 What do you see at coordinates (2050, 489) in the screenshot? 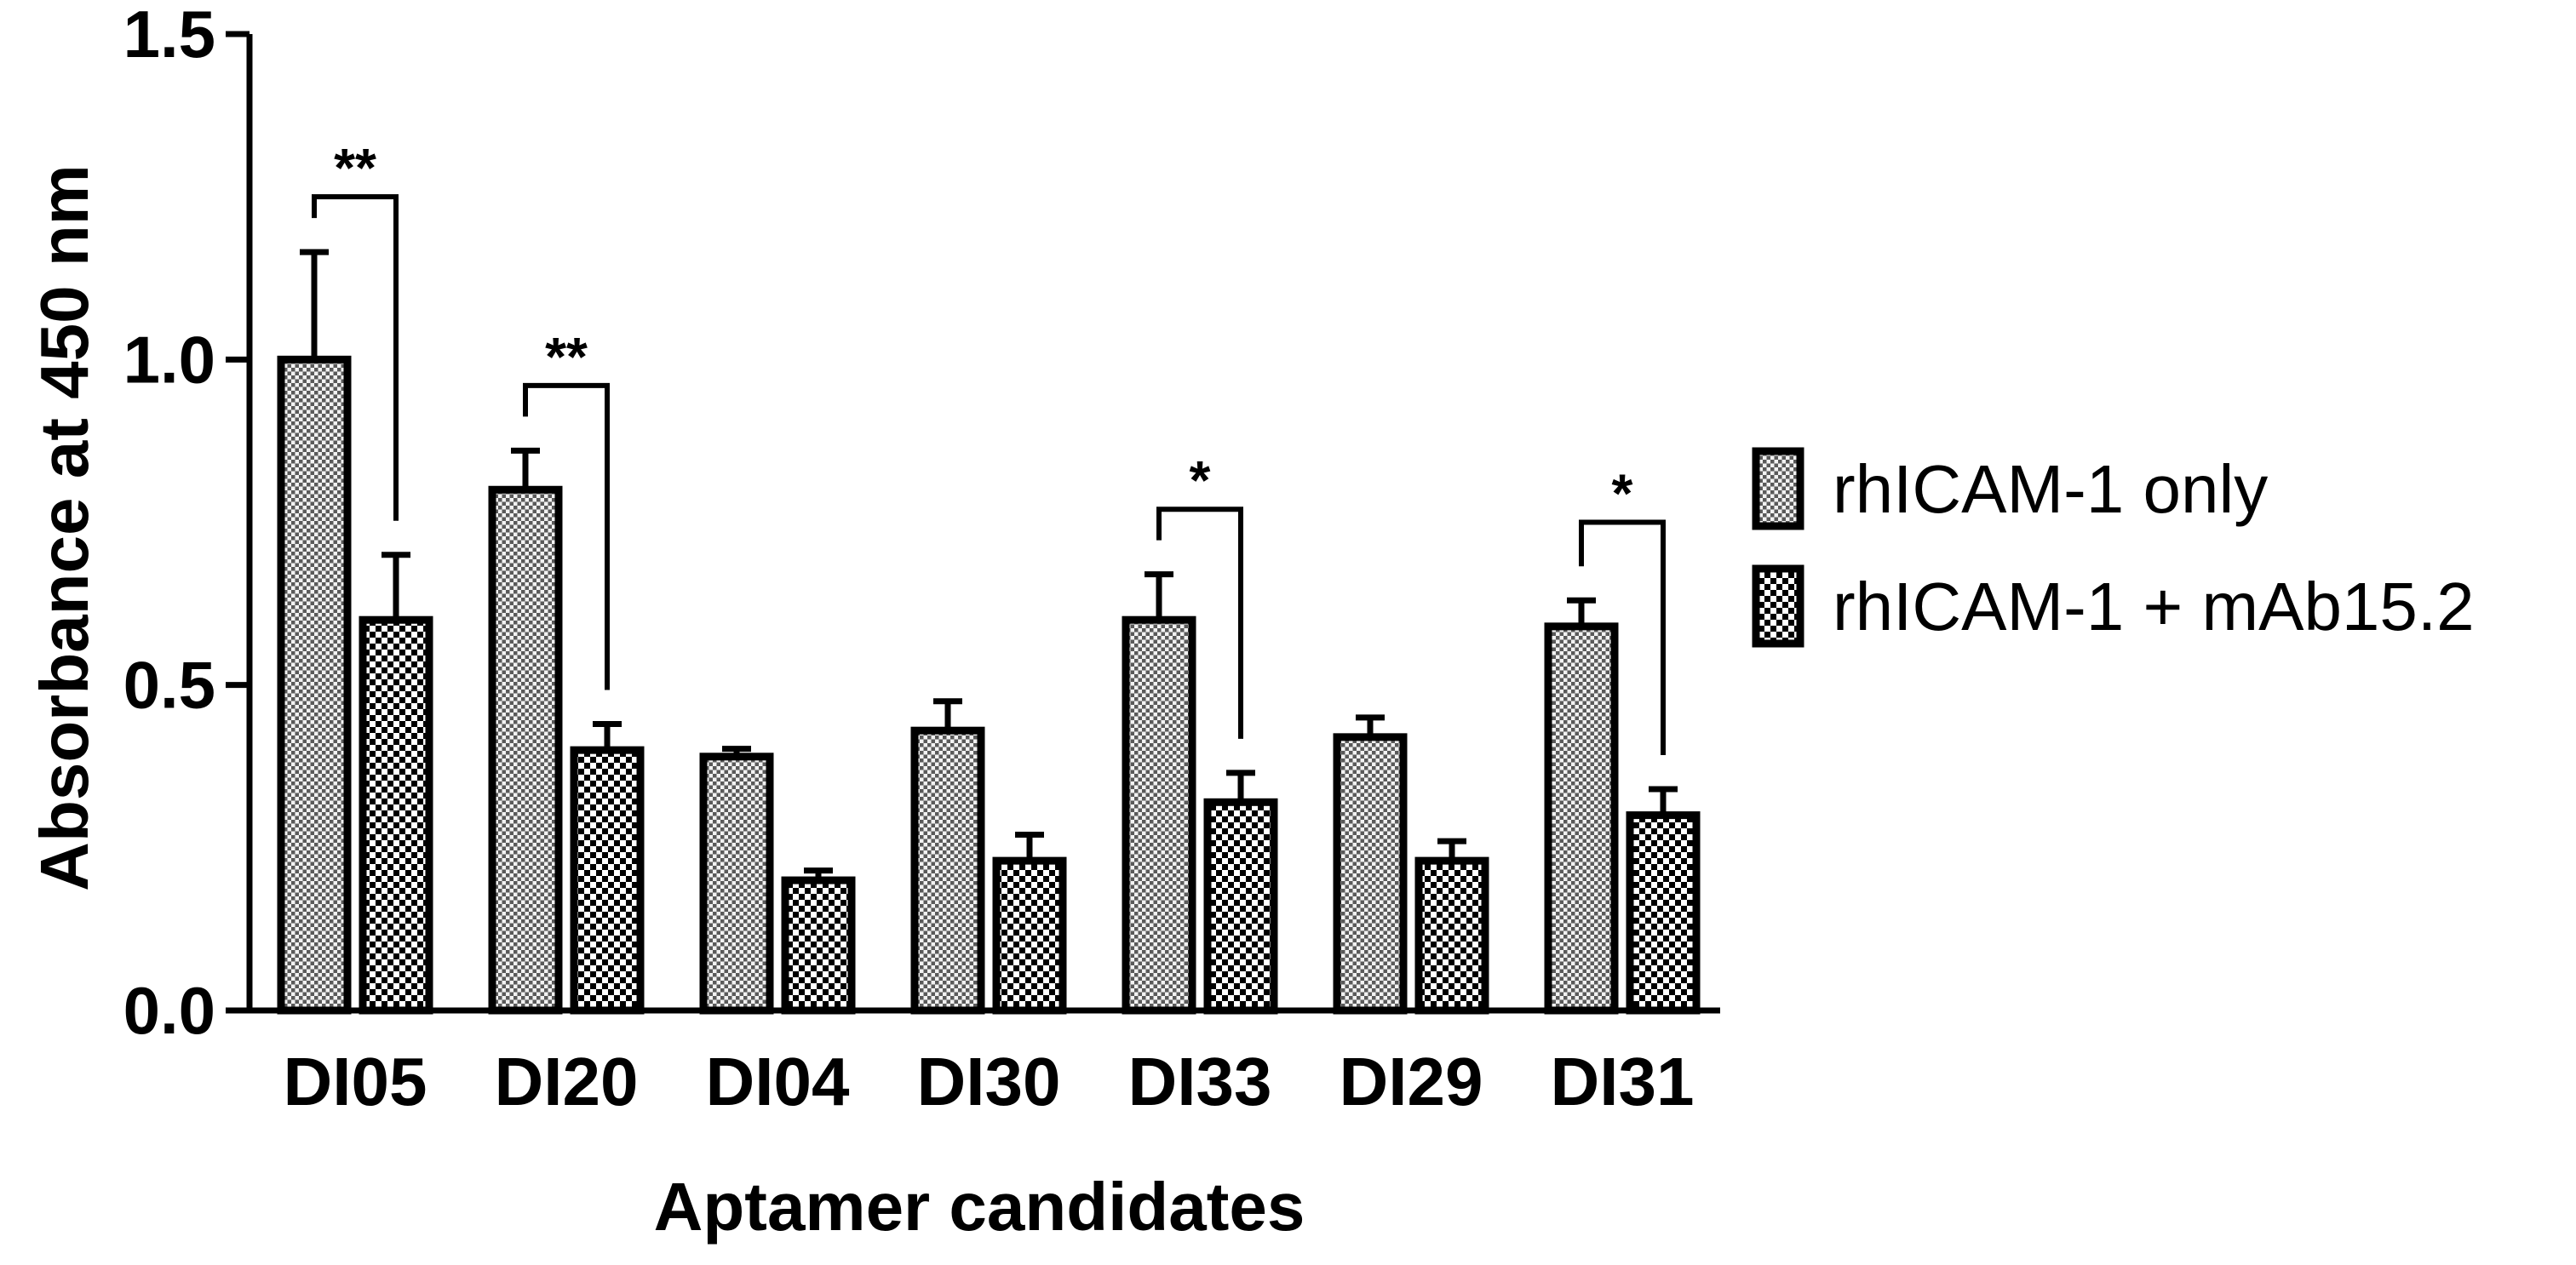
I see `legend-label: rhICAM-1 only` at bounding box center [2050, 489].